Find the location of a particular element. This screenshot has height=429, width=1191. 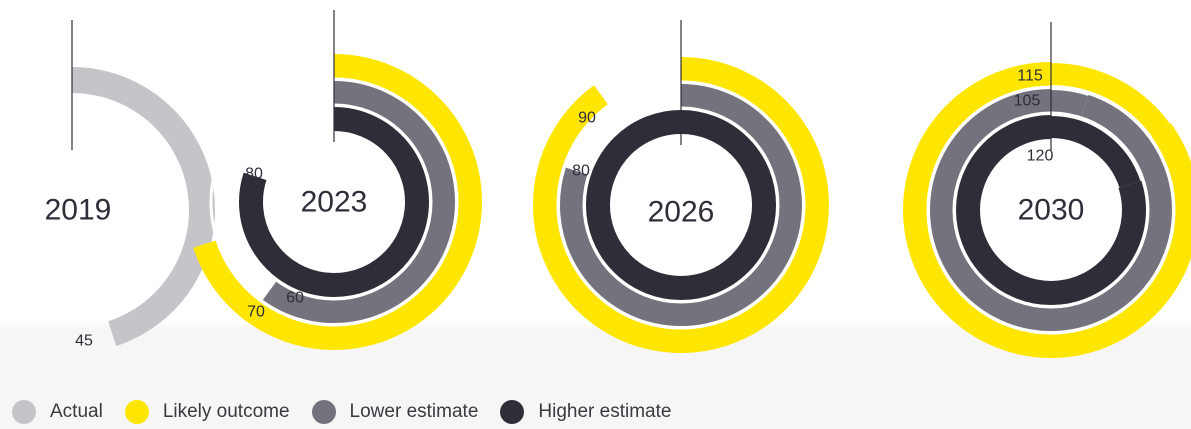

year-label-2030: 2030 is located at coordinates (1051, 210).